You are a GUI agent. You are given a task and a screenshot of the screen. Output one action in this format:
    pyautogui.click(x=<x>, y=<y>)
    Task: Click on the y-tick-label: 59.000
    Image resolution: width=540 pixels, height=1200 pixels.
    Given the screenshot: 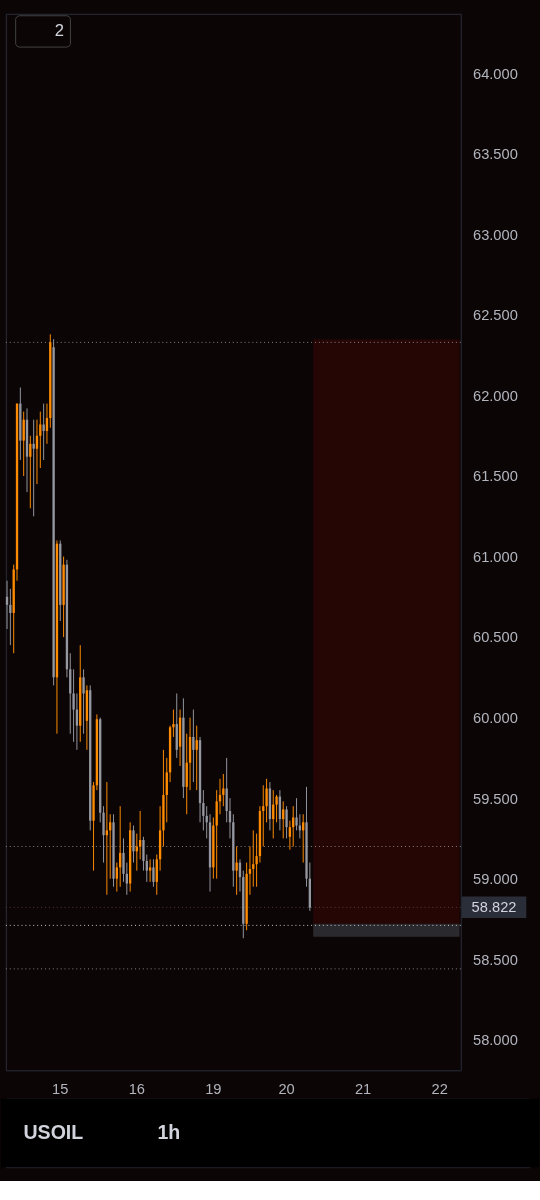 What is the action you would take?
    pyautogui.click(x=495, y=879)
    